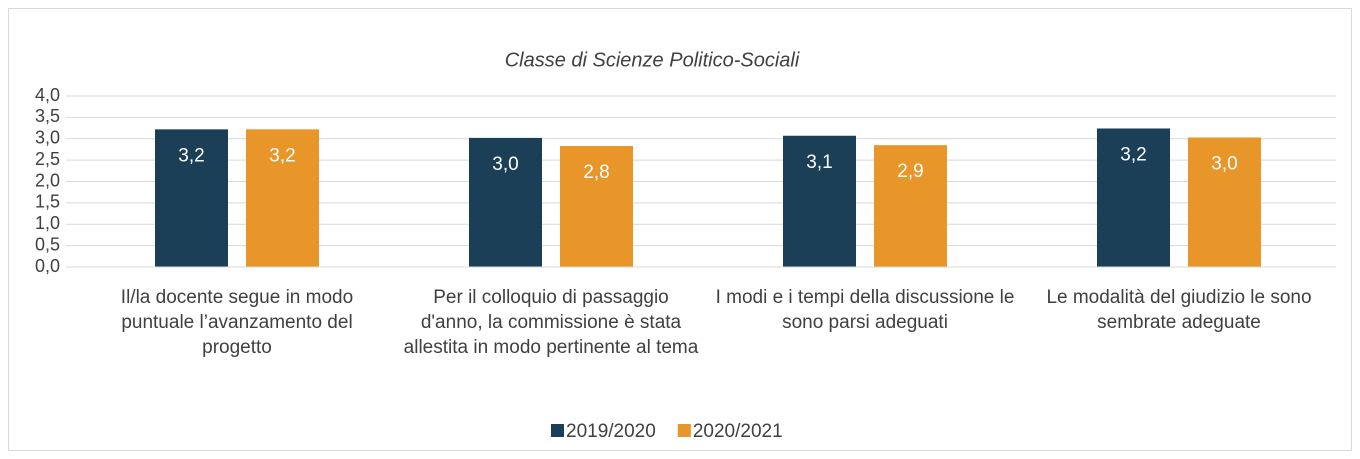 The height and width of the screenshot is (459, 1360). Describe the element at coordinates (47, 95) in the screenshot. I see `y-tick-label: 4,0` at that location.